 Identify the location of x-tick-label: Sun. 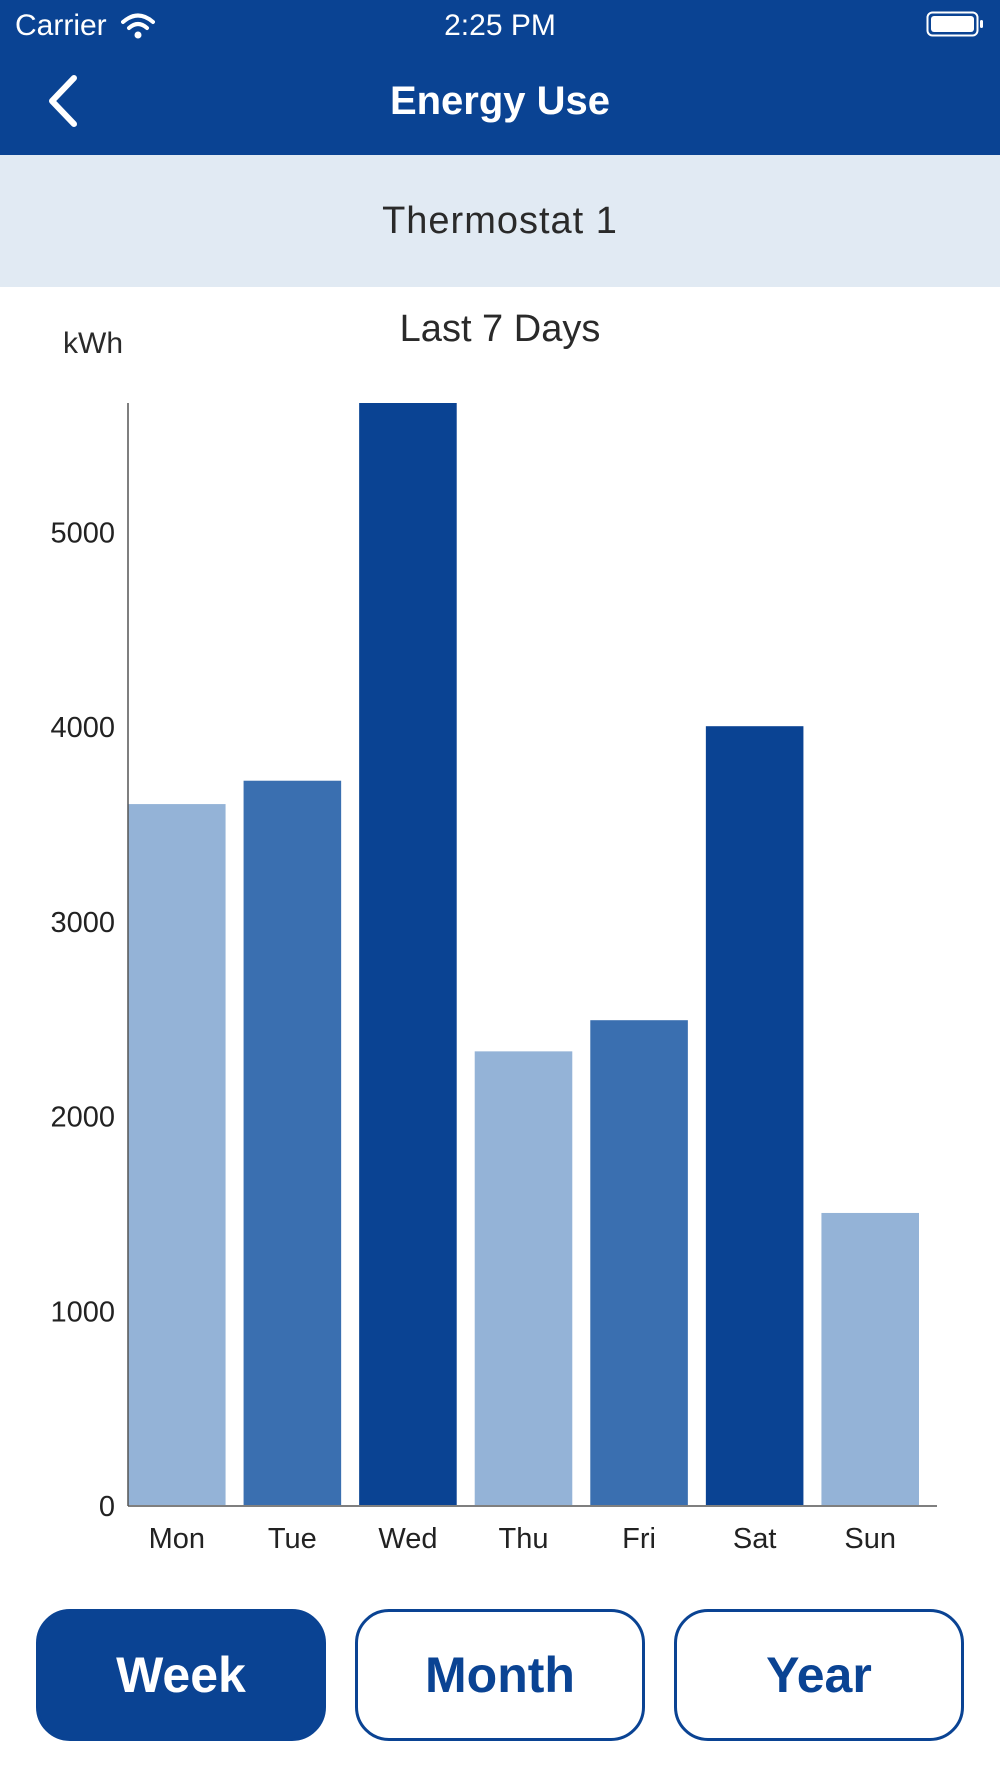
(870, 1539).